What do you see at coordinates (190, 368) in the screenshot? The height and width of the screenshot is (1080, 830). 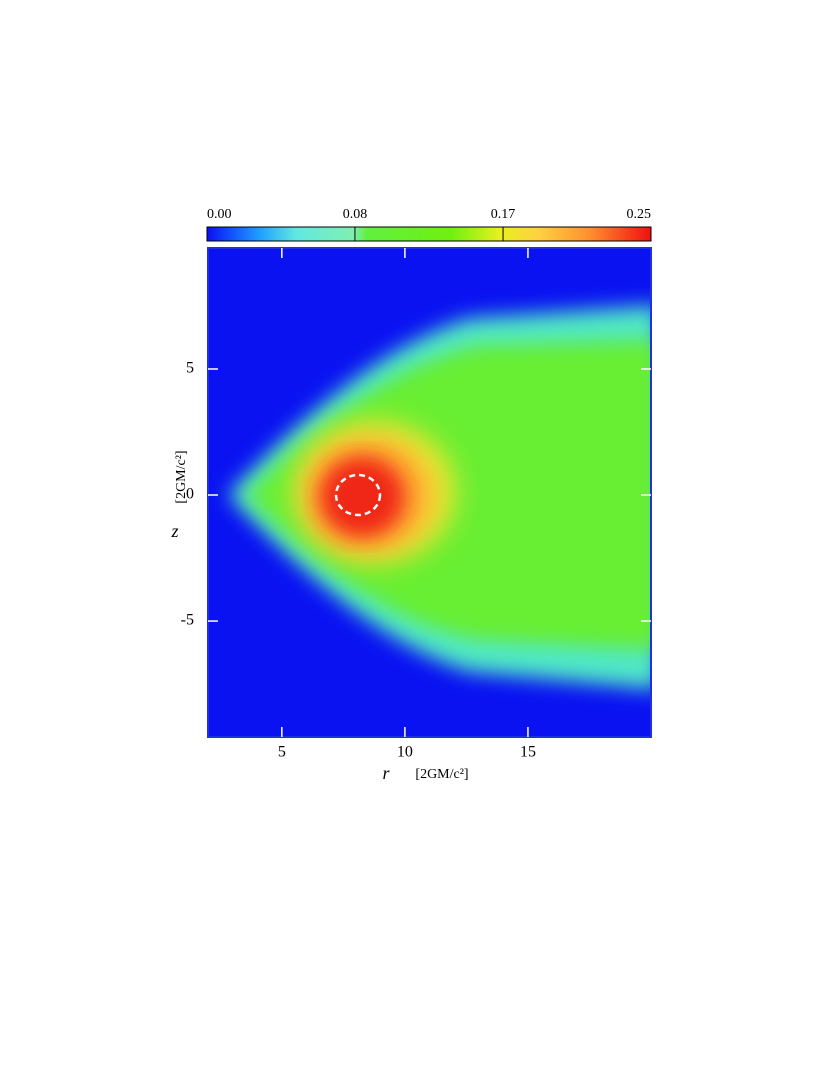 I see `y-tick-label: 5` at bounding box center [190, 368].